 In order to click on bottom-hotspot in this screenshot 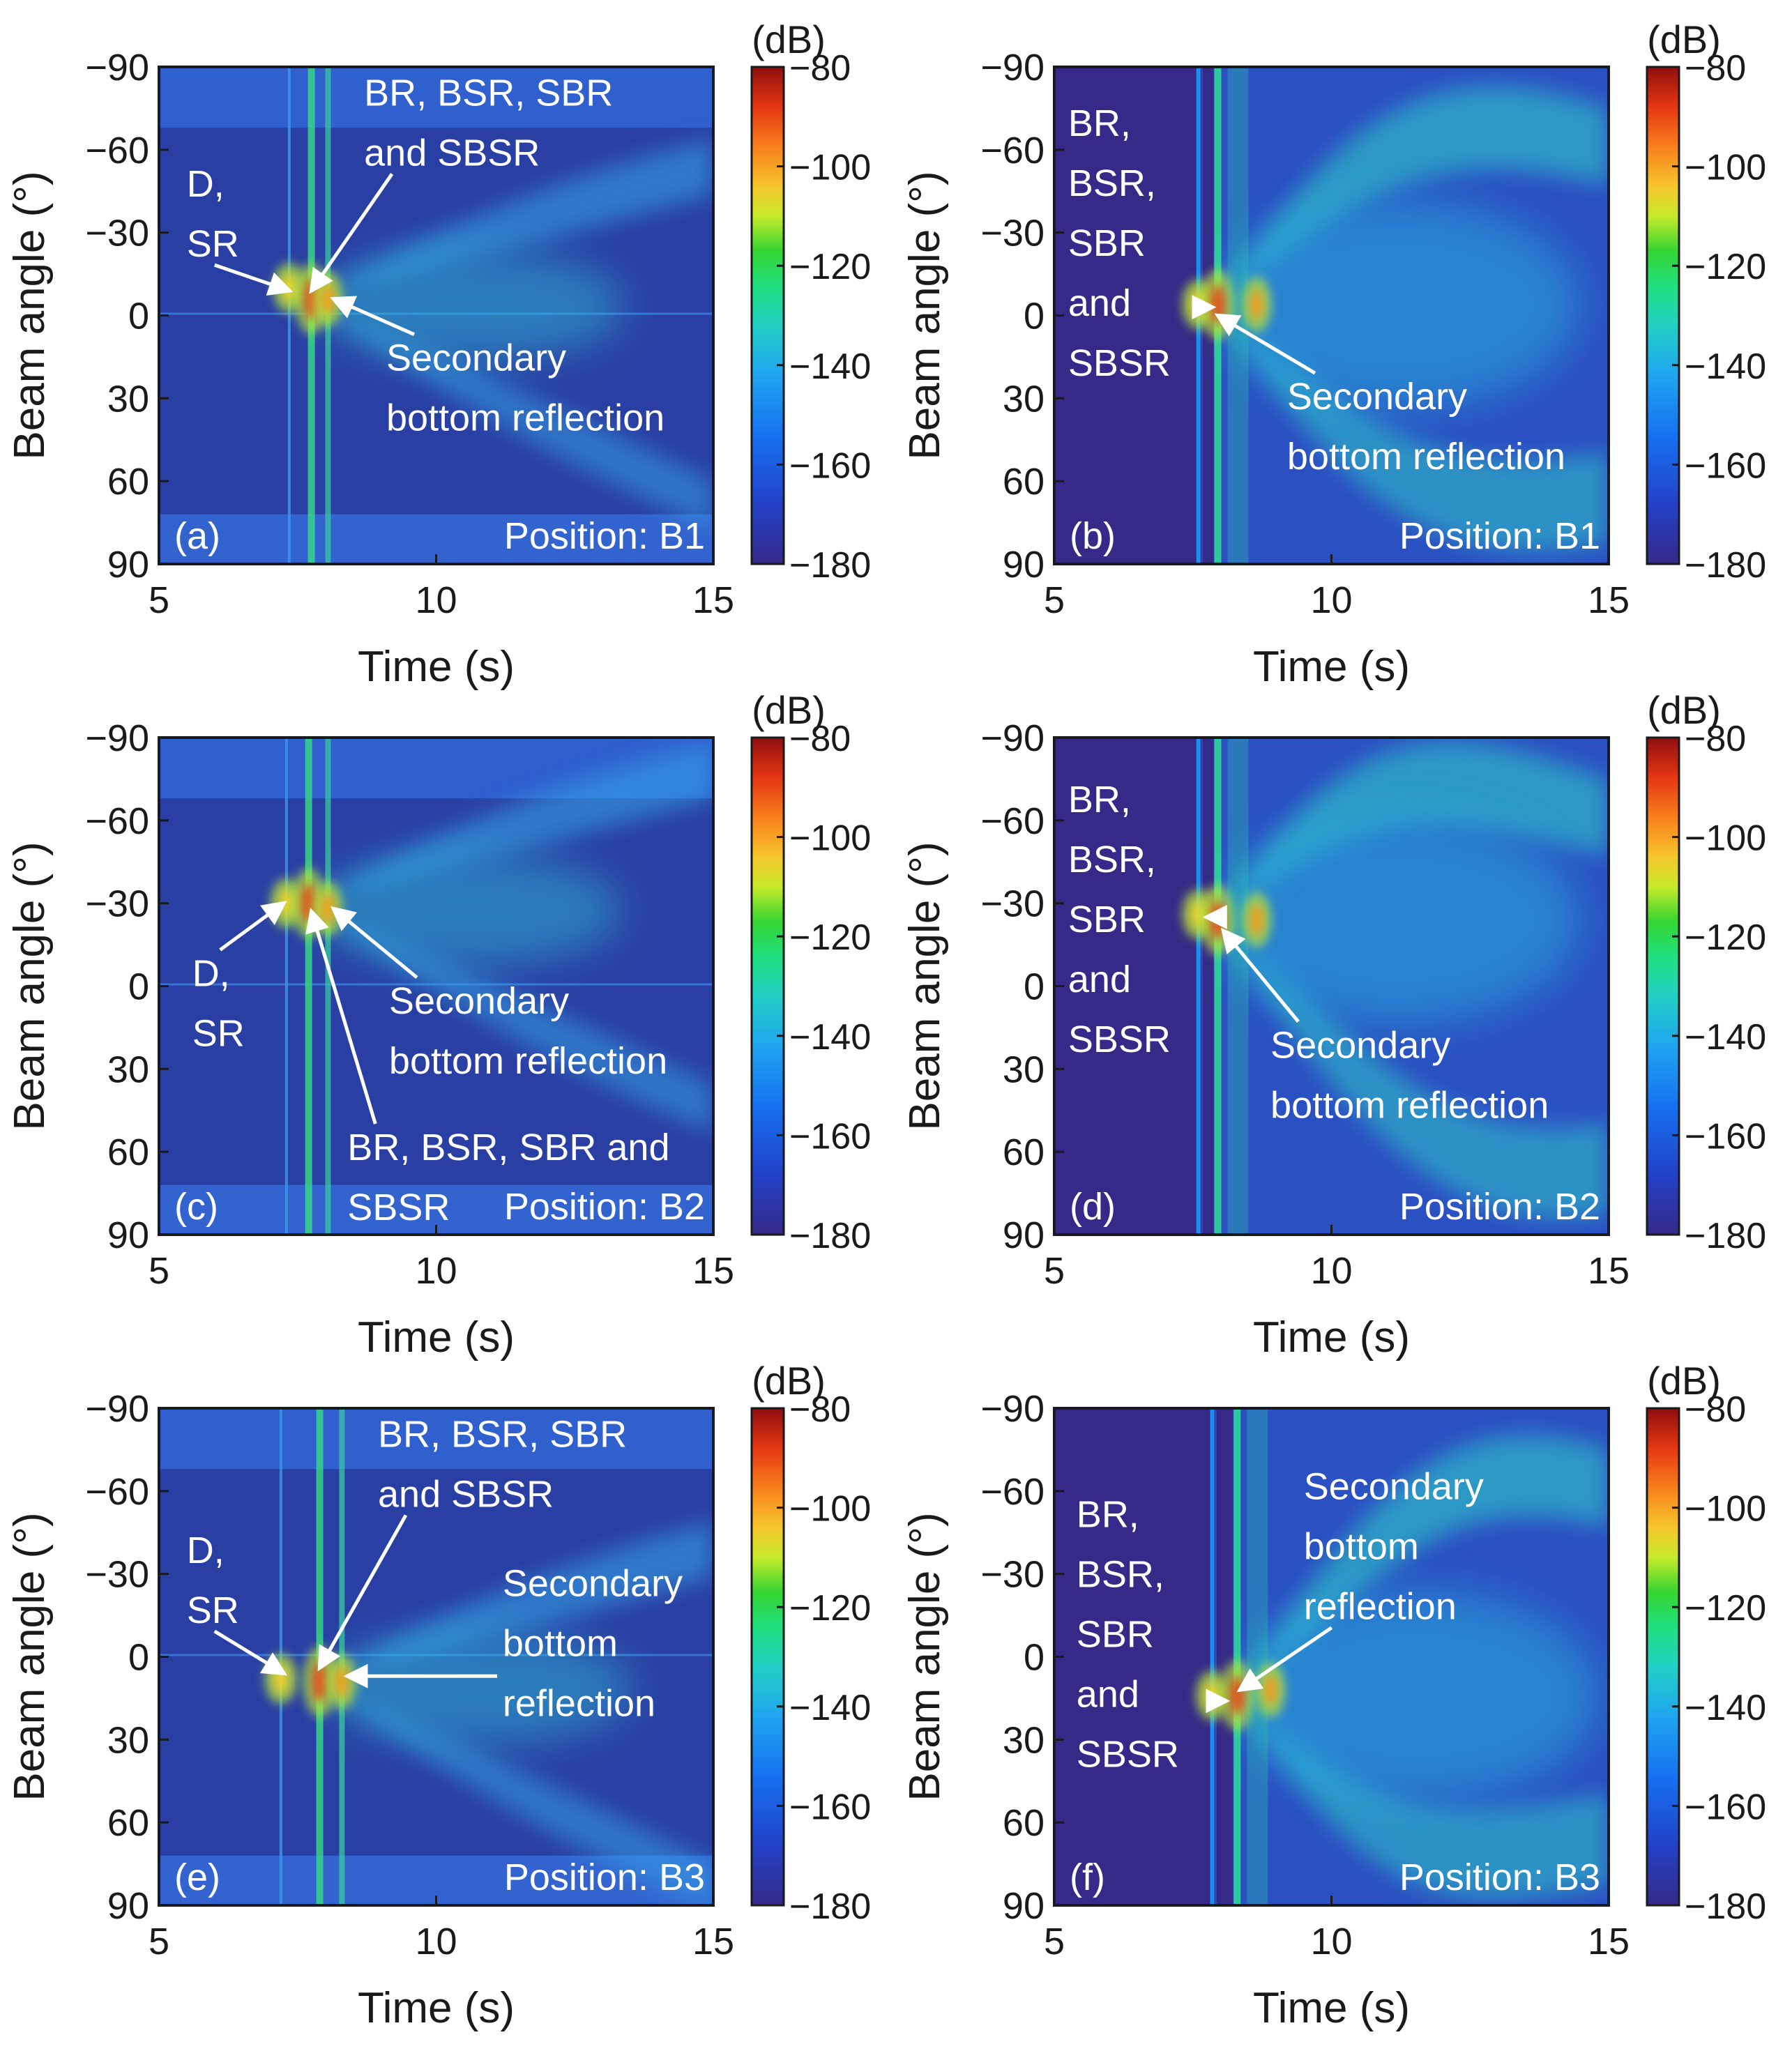, I will do `click(319, 1682)`.